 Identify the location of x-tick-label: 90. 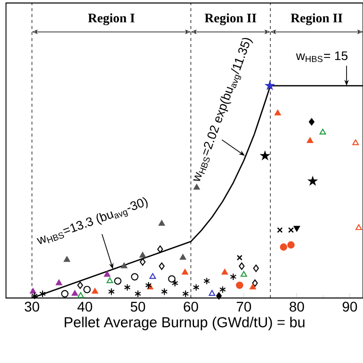
(349, 307).